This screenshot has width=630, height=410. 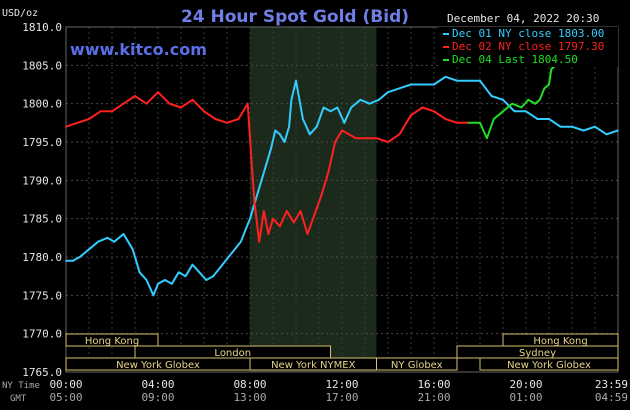 What do you see at coordinates (138, 49) in the screenshot?
I see `watermark-url: www.kitco.com` at bounding box center [138, 49].